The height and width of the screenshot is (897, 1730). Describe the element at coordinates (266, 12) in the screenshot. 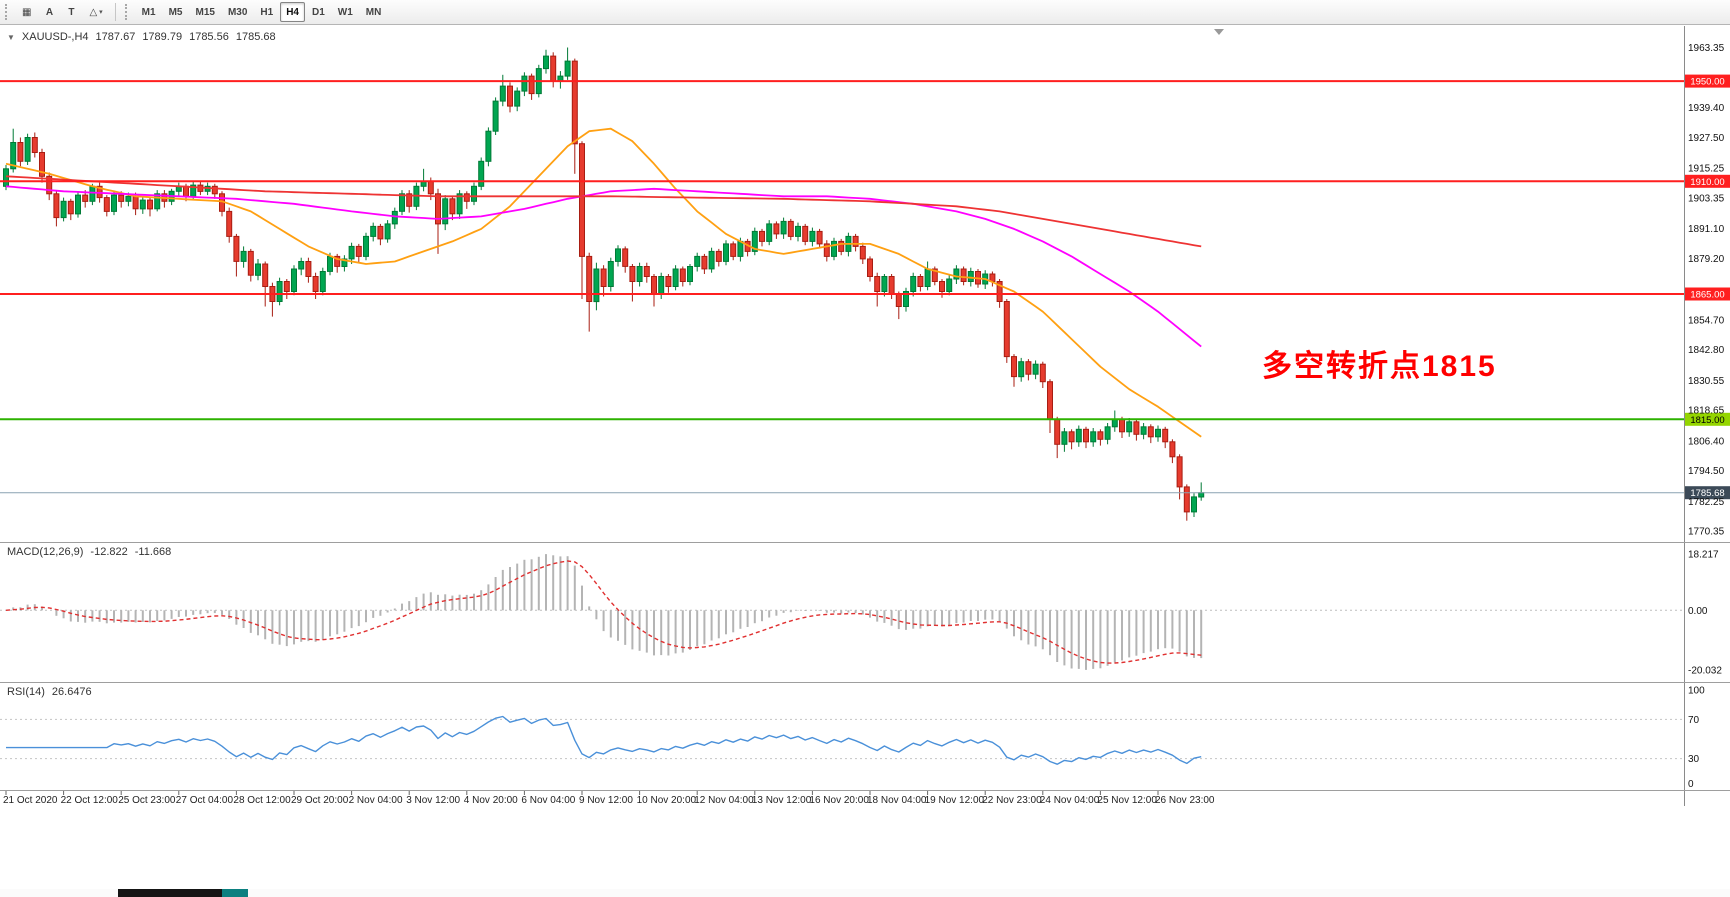

I see `timeframe-button-h1: H1` at that location.